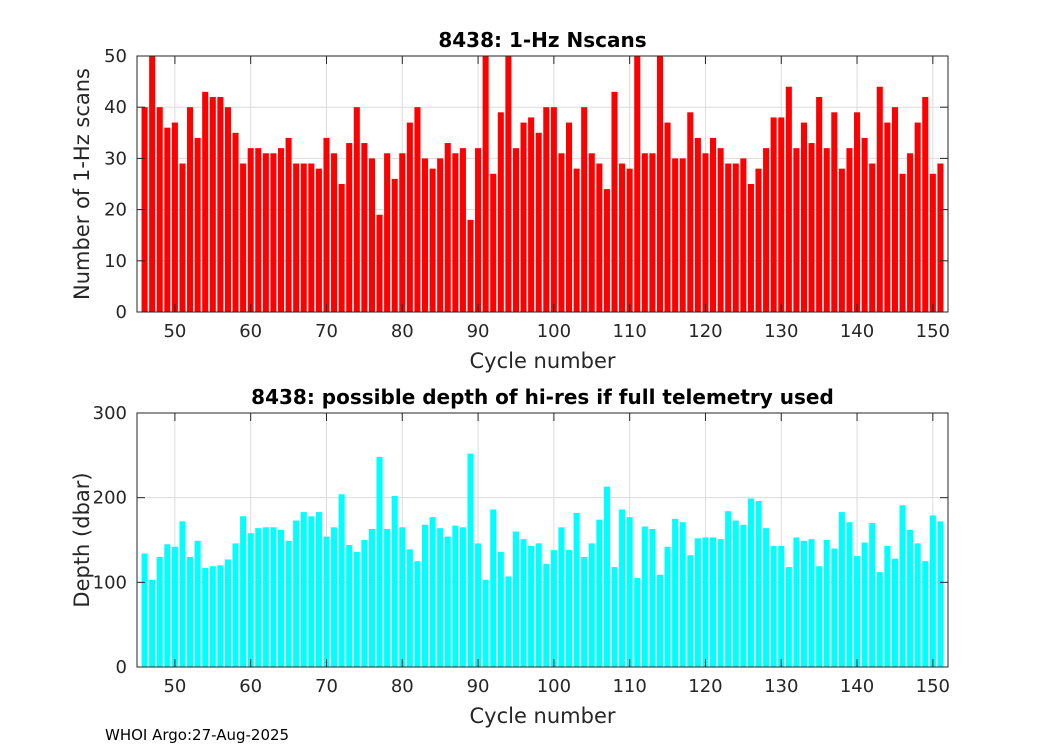 This screenshot has height=750, width=1050. I want to click on x-axis-label: Cycle number, so click(542, 716).